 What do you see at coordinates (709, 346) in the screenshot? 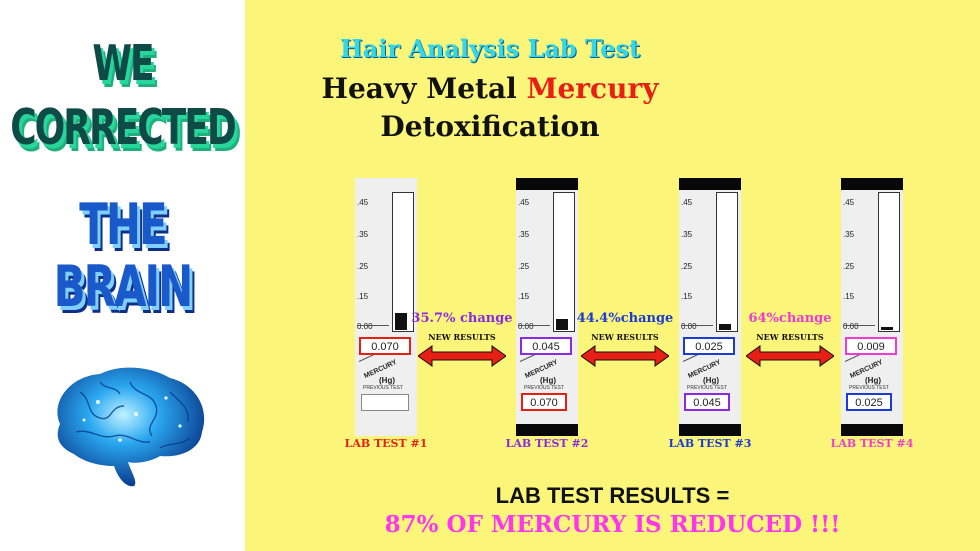
I see `current-result-box: 0.025` at bounding box center [709, 346].